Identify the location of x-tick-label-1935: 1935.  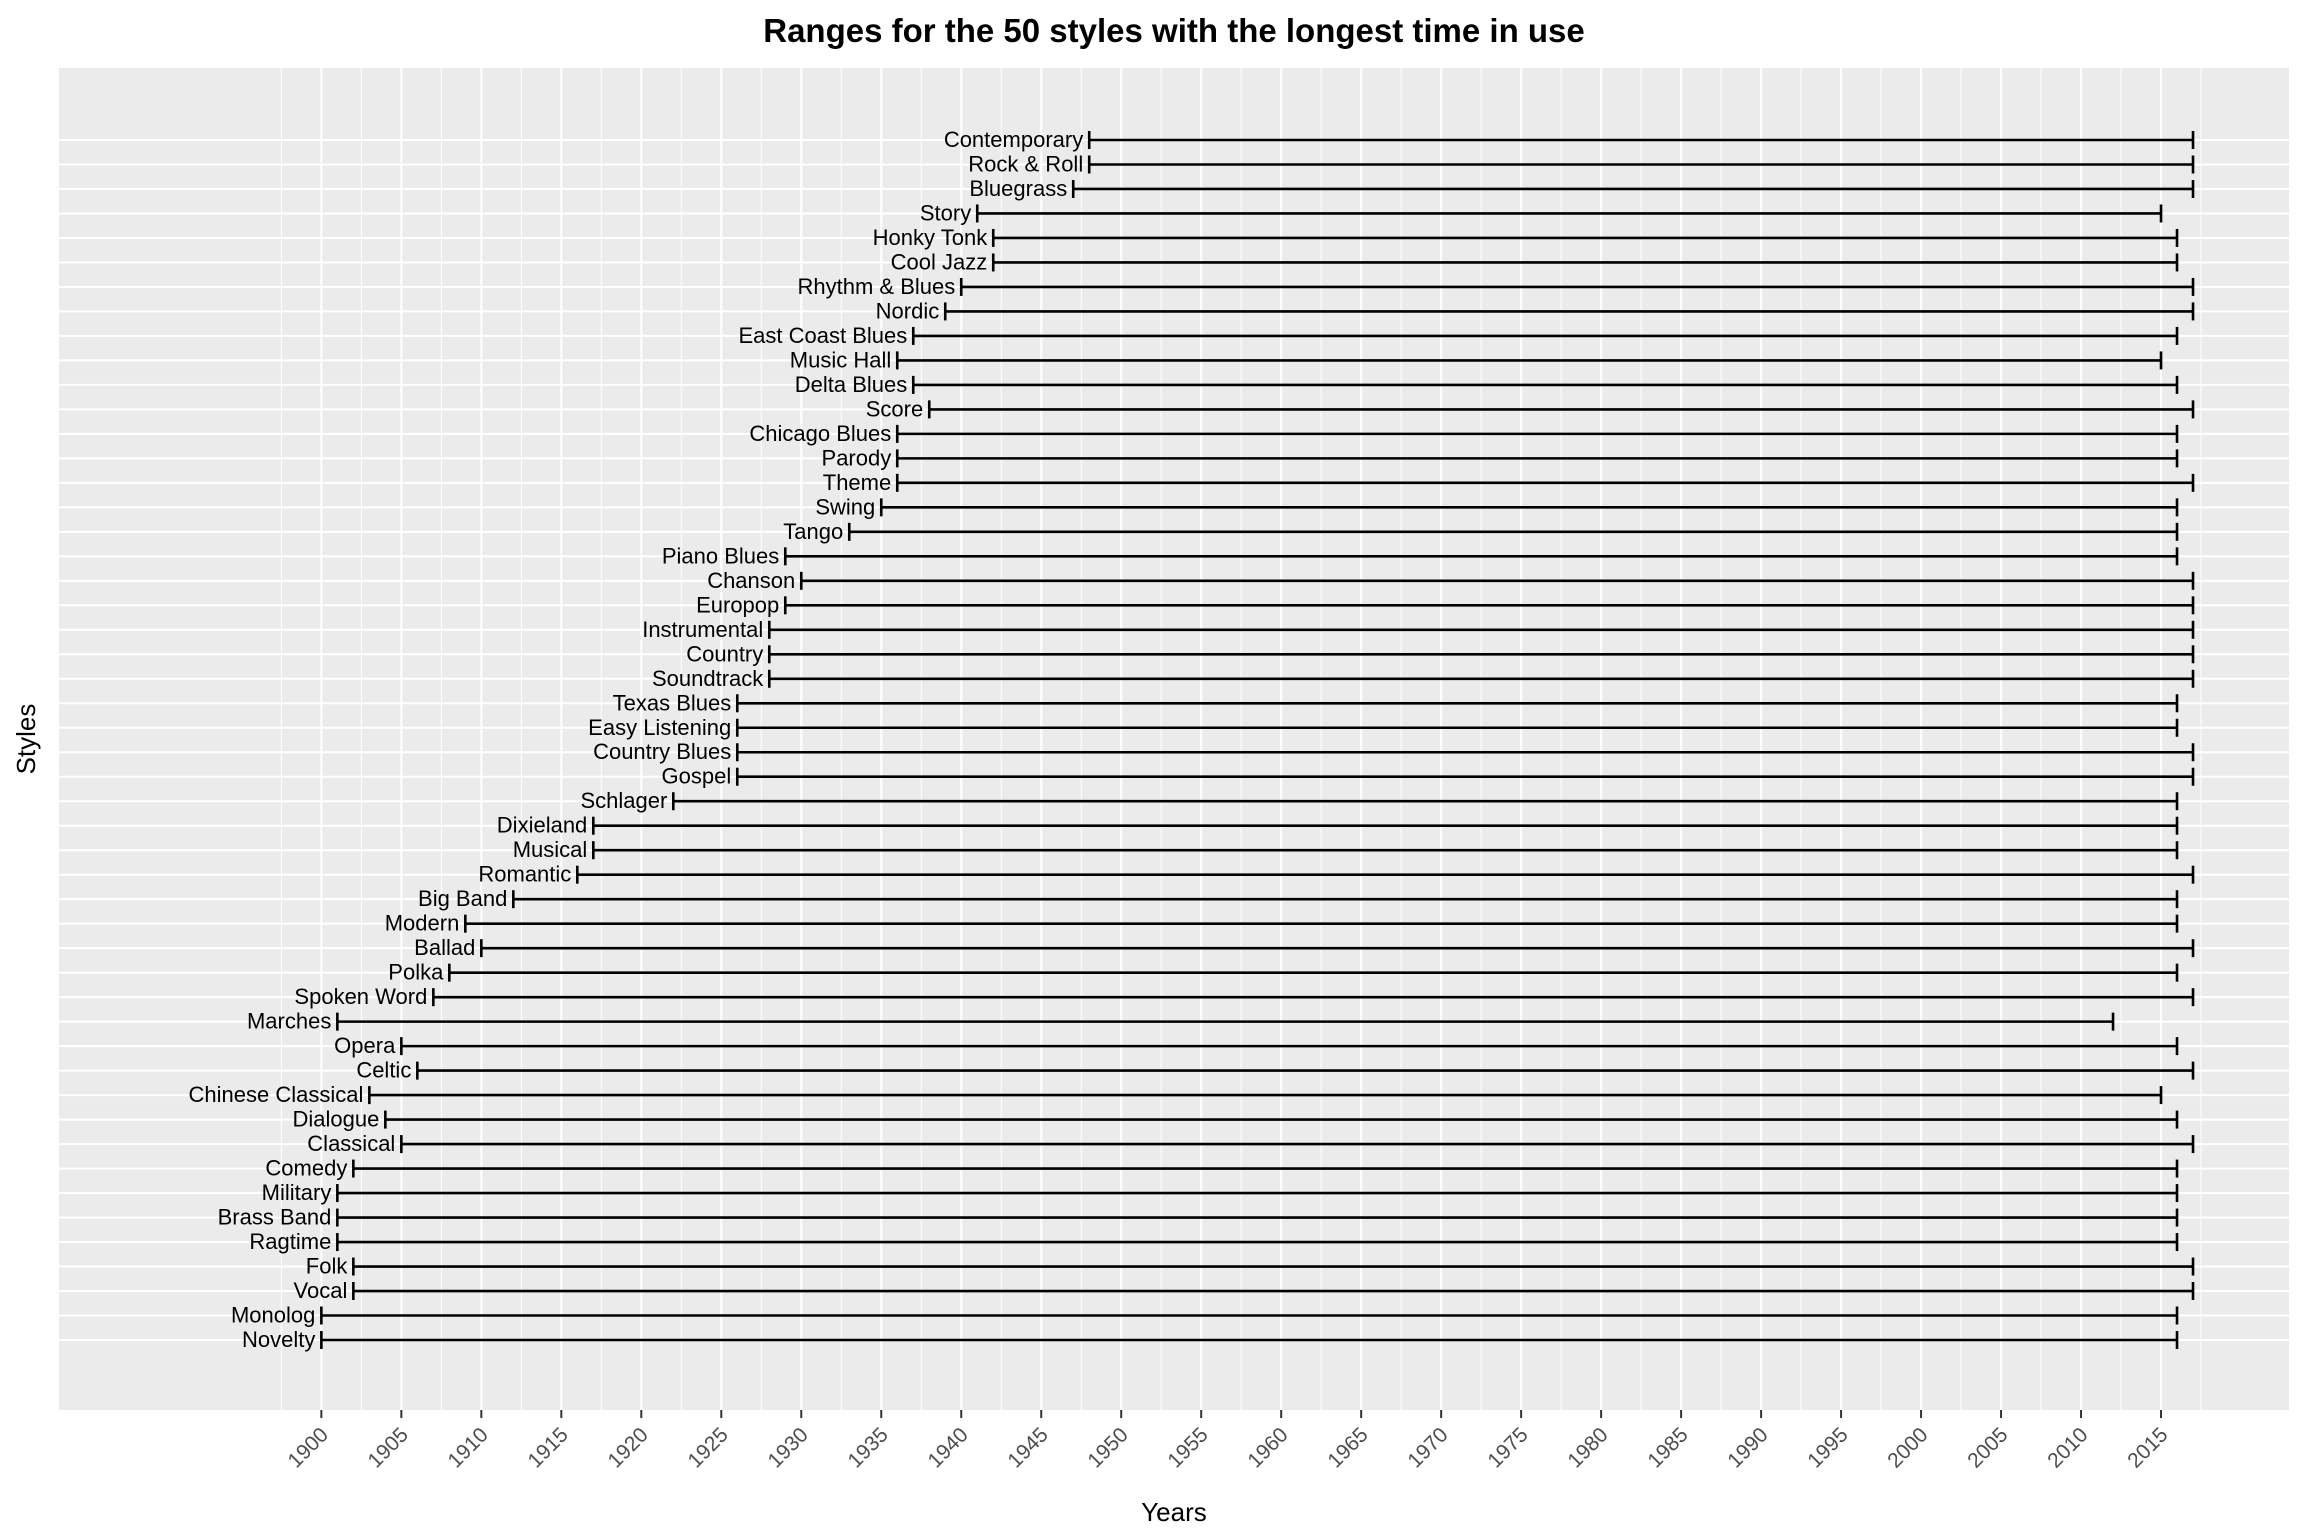
(867, 1447).